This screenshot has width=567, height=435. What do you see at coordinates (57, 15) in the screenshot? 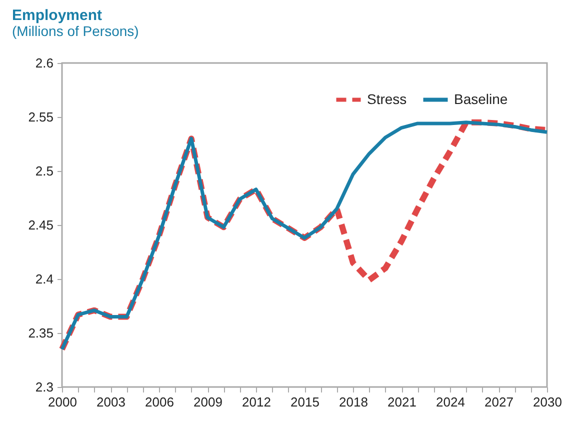
I see `chart-title: Employment` at bounding box center [57, 15].